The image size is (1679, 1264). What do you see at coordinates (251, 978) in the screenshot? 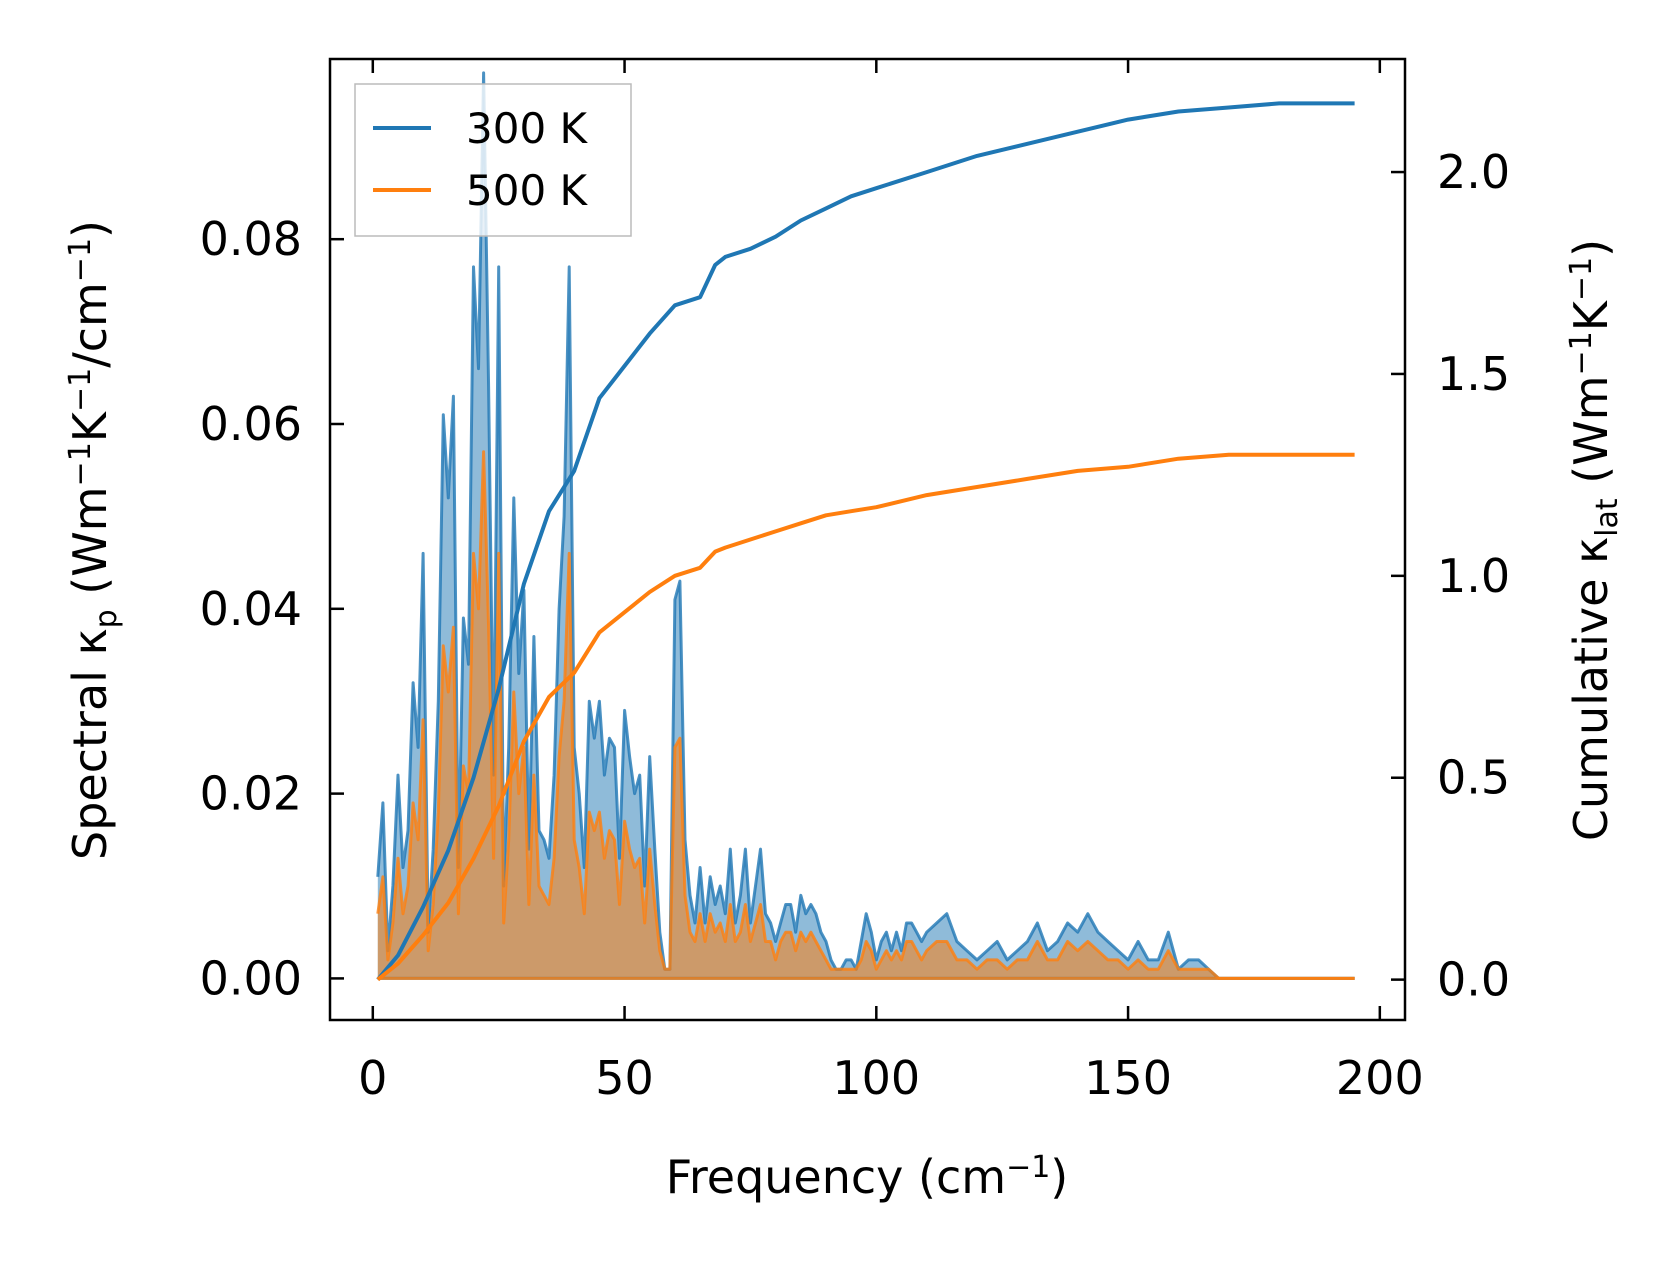
I see `y-left-tick-label: 0.00` at bounding box center [251, 978].